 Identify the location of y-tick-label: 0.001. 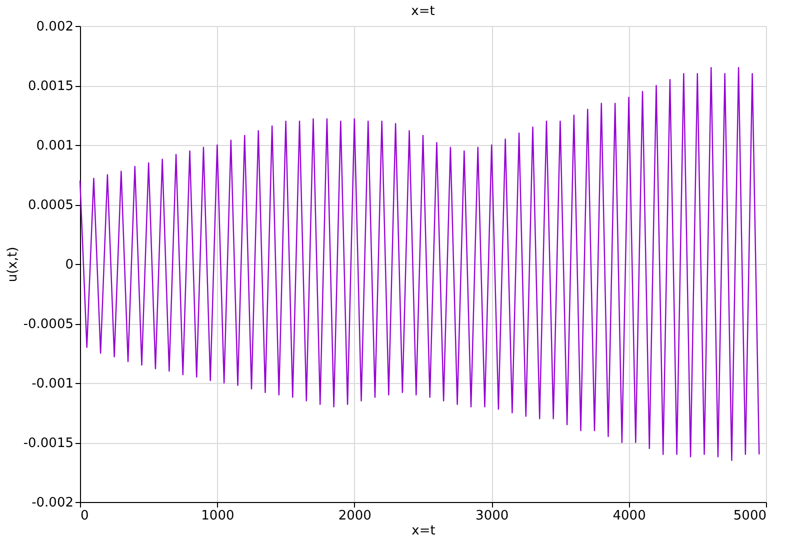
(55, 146).